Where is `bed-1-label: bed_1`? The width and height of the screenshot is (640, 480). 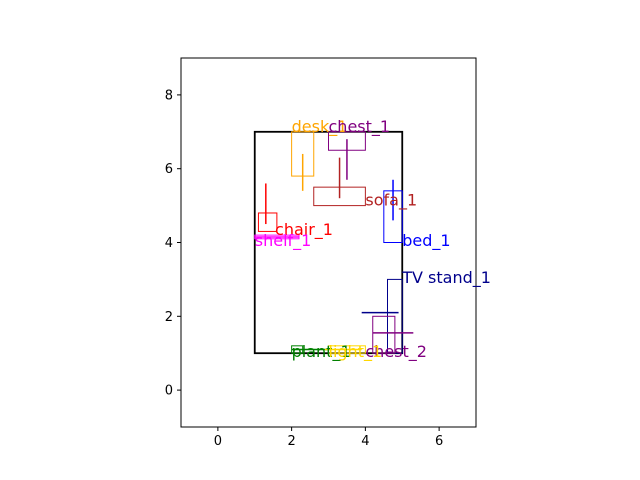
bed-1-label: bed_1 is located at coordinates (426, 241).